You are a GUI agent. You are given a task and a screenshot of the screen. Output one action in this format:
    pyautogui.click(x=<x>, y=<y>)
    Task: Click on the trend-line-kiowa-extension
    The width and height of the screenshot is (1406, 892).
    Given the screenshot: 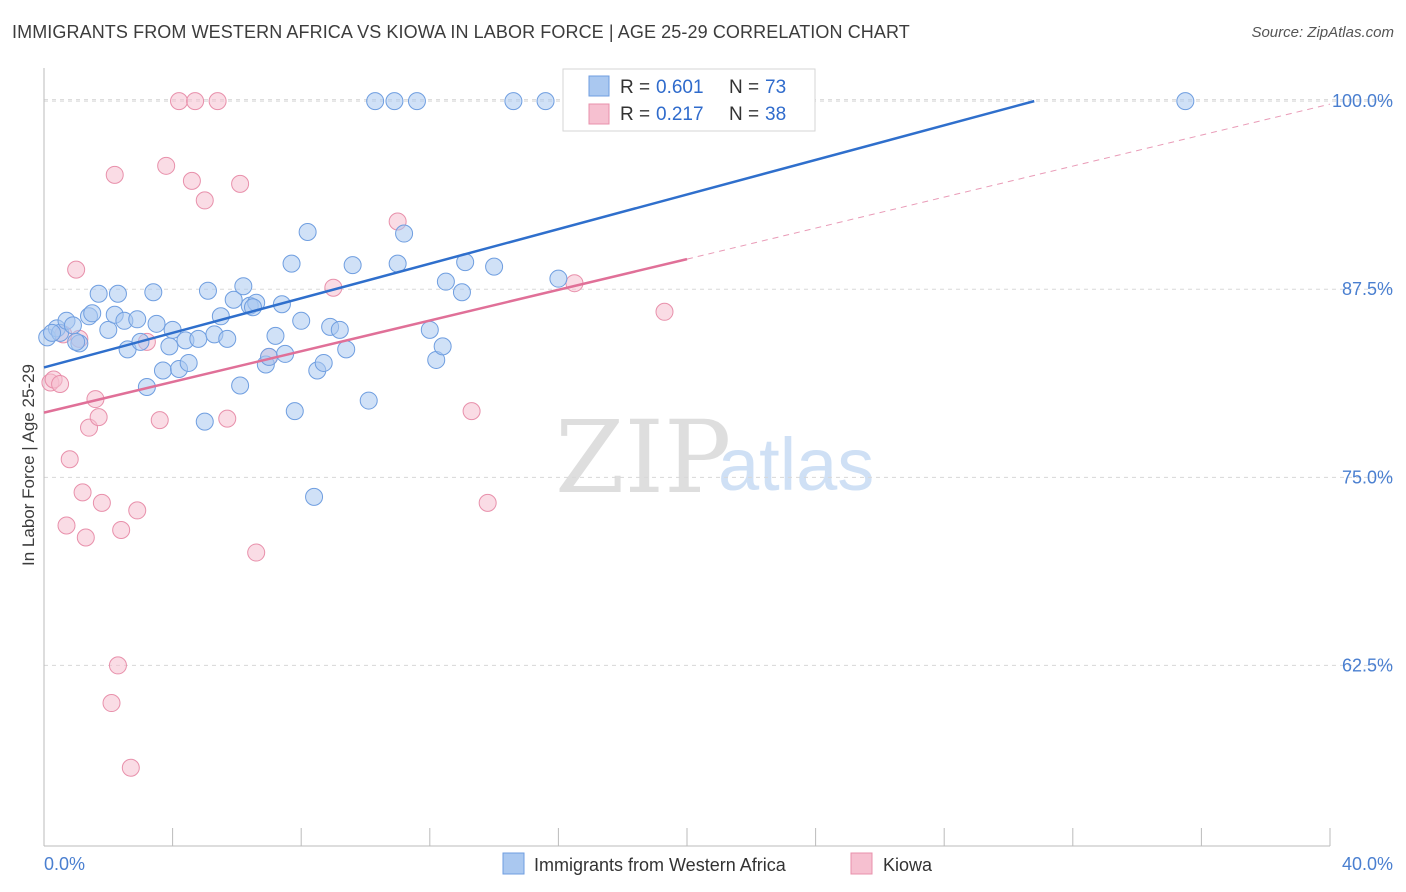 What is the action you would take?
    pyautogui.click(x=1008, y=181)
    